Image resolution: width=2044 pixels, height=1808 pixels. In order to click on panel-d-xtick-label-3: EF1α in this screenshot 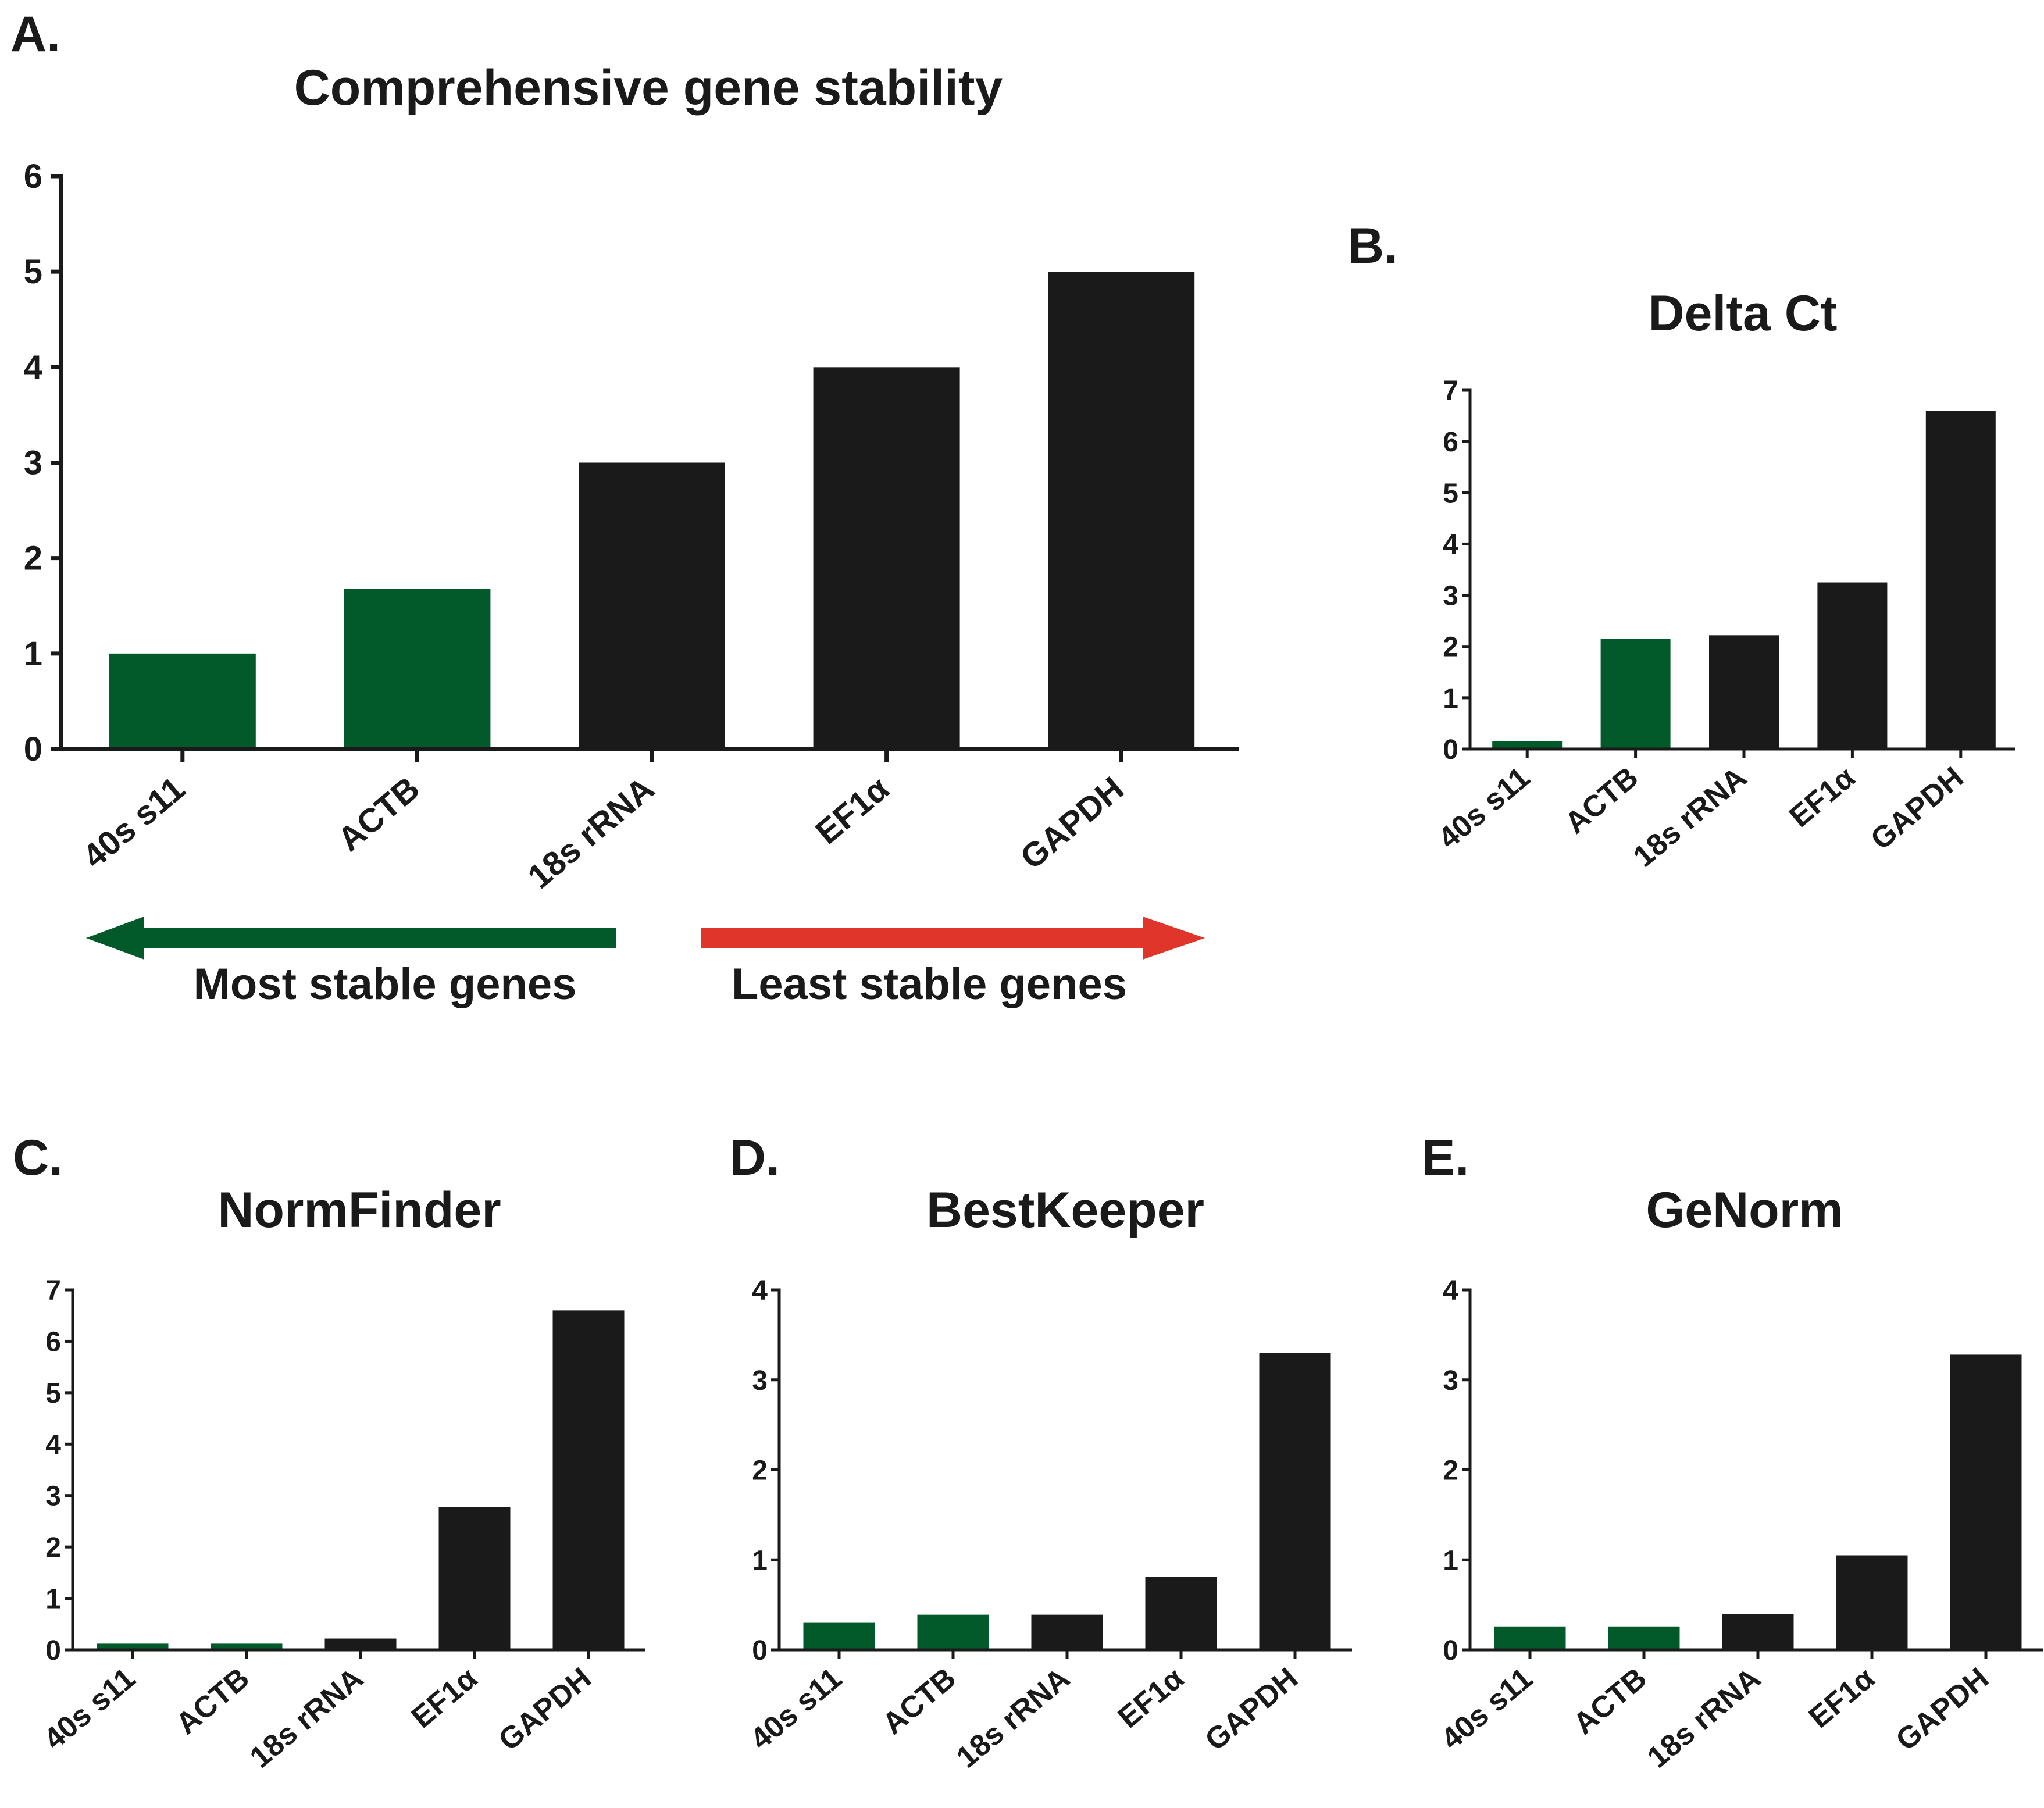, I will do `click(1151, 1698)`.